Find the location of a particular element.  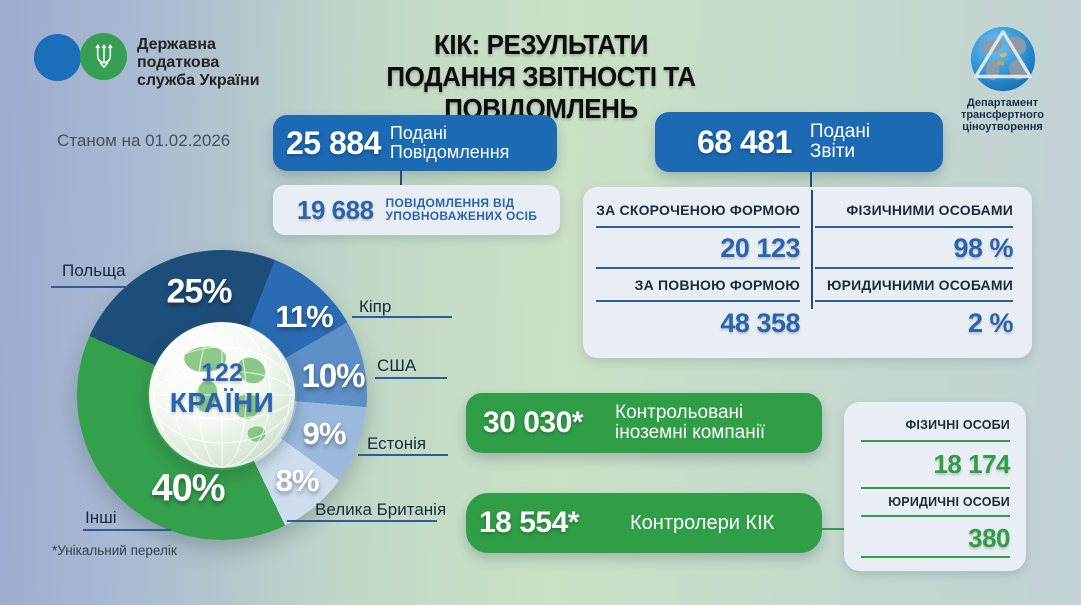

notifications-label: Подані Повідомлення is located at coordinates (450, 143).